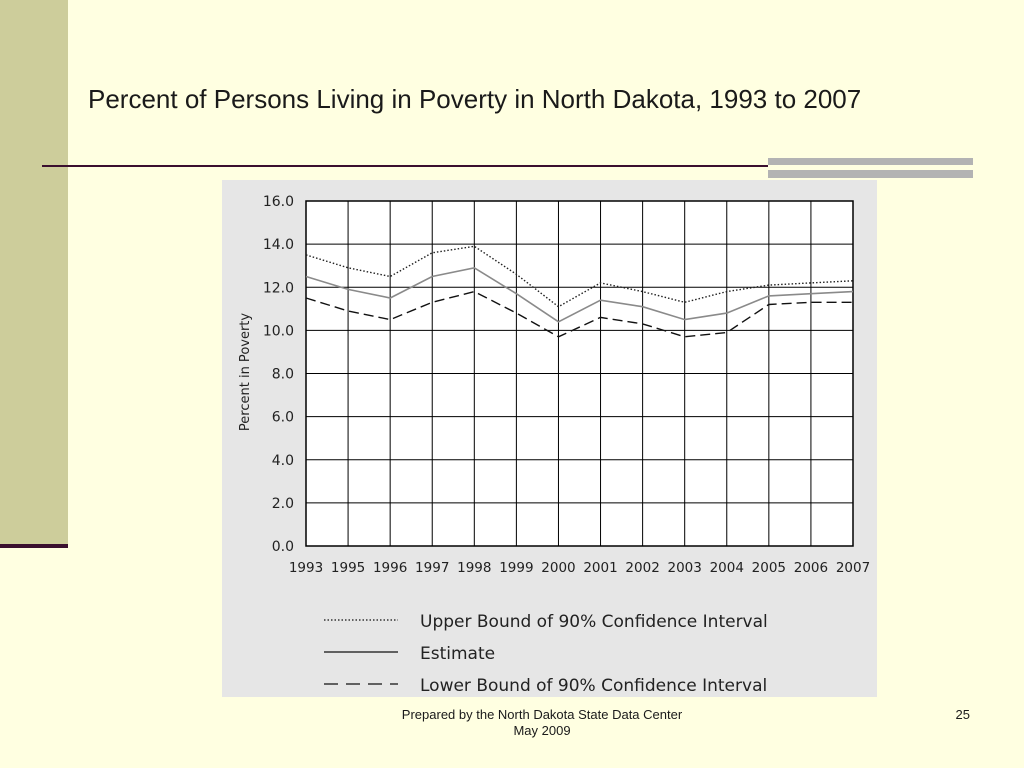 This screenshot has height=768, width=1024. Describe the element at coordinates (245, 372) in the screenshot. I see `y-axis-label: Percent in Poverty` at that location.